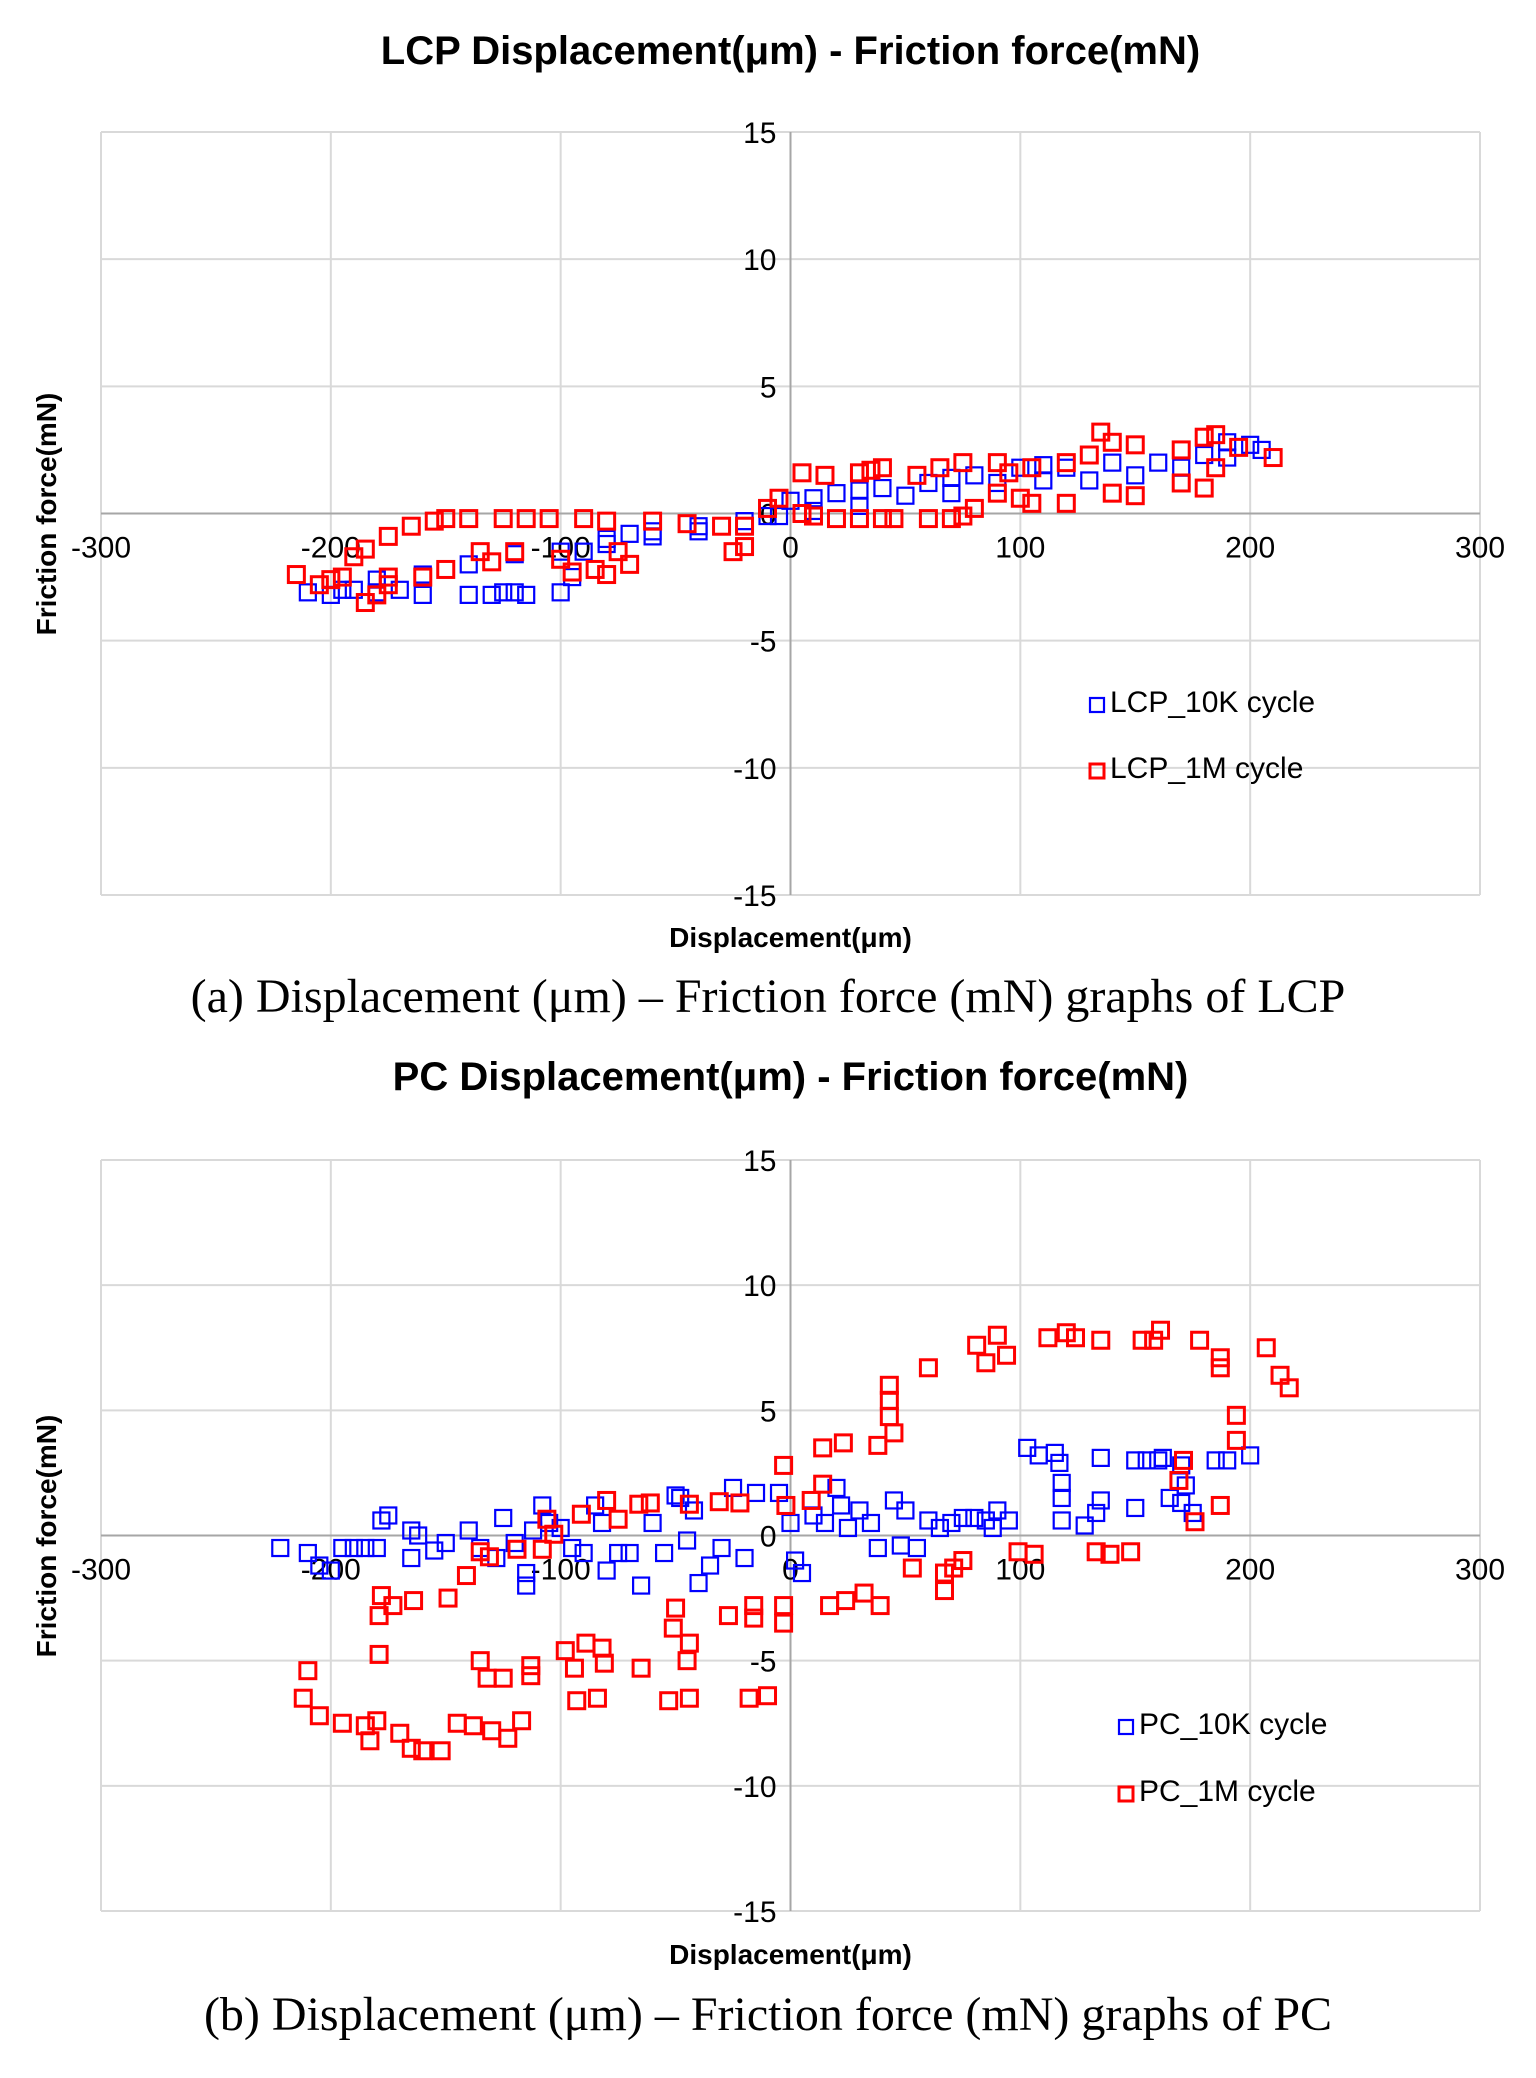 This screenshot has width=1536, height=2078. Describe the element at coordinates (791, 1077) in the screenshot. I see `chart-title: PC Displacement(μm) - Friction force(mN)` at that location.